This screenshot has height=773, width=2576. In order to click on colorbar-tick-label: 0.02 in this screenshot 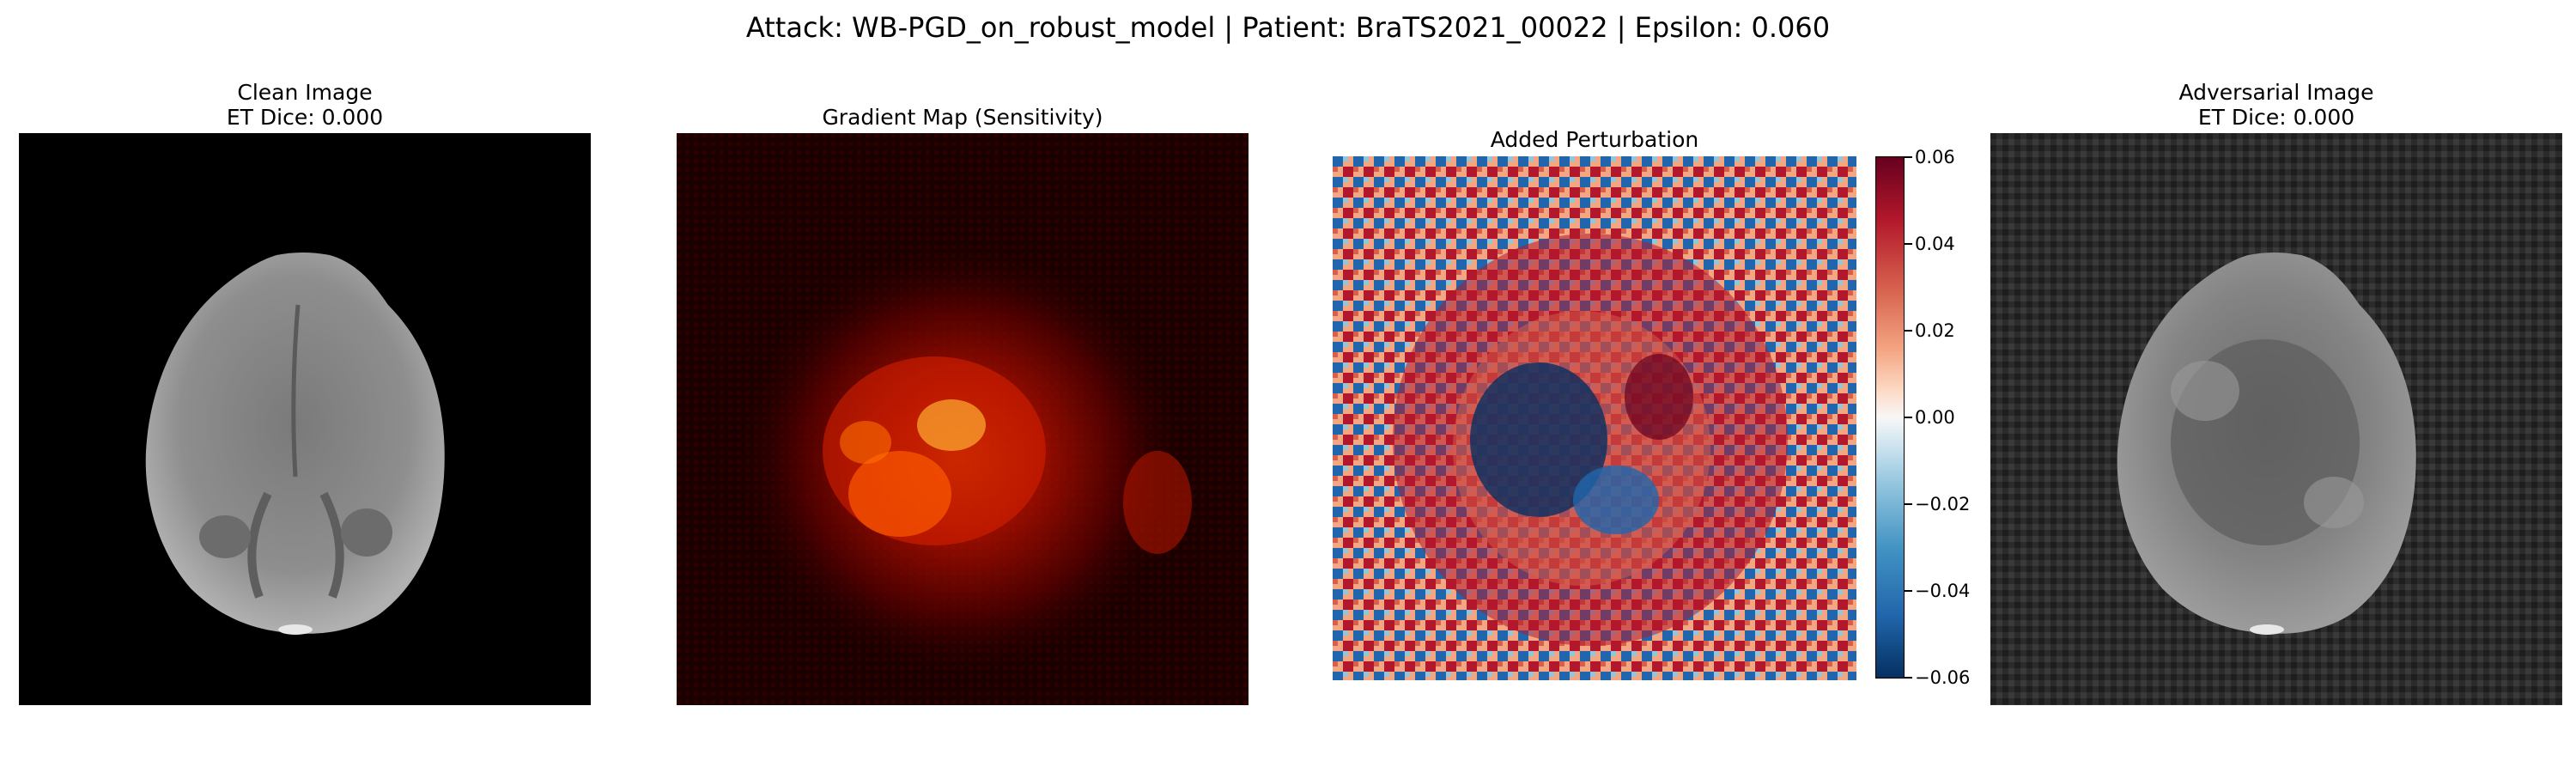, I will do `click(1935, 330)`.